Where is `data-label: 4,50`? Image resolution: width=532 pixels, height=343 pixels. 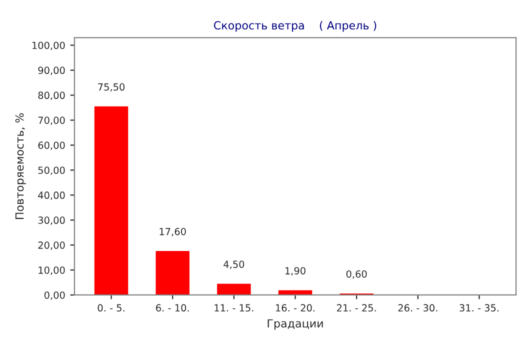
data-label: 4,50 is located at coordinates (234, 264).